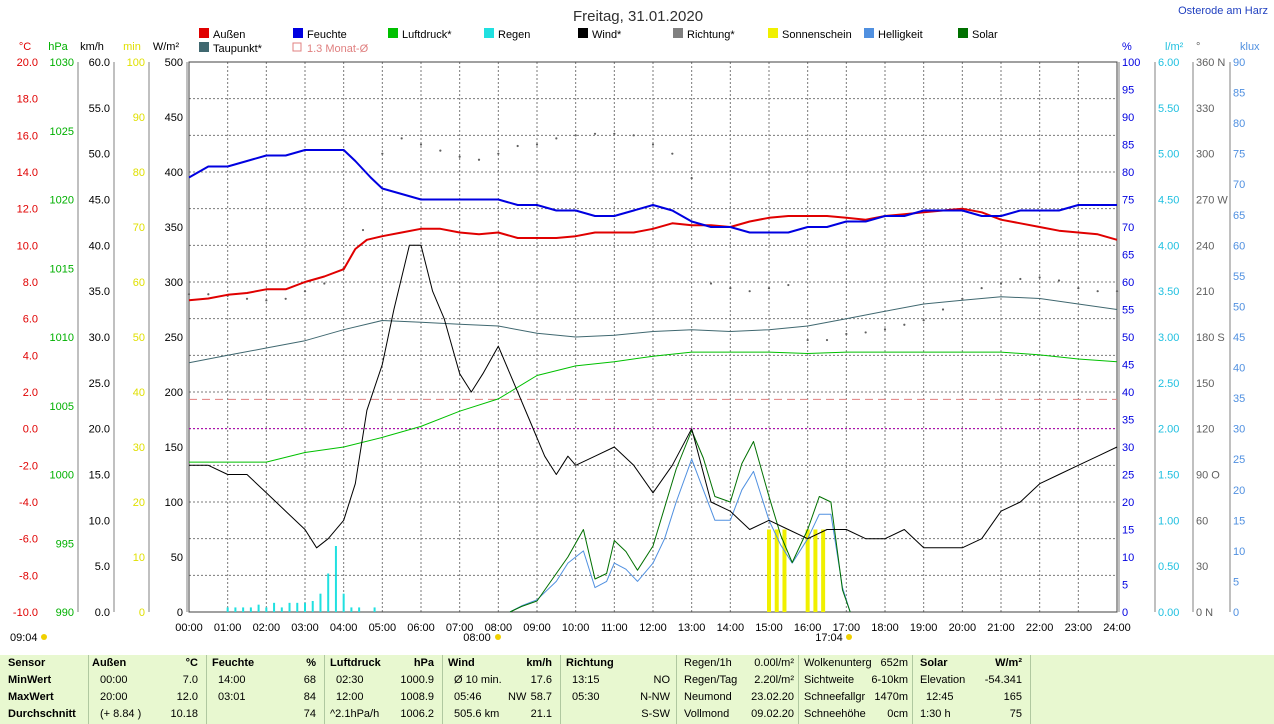 The height and width of the screenshot is (724, 1274). Describe the element at coordinates (772, 697) in the screenshot. I see `neumond-value: 23.02.20` at that location.